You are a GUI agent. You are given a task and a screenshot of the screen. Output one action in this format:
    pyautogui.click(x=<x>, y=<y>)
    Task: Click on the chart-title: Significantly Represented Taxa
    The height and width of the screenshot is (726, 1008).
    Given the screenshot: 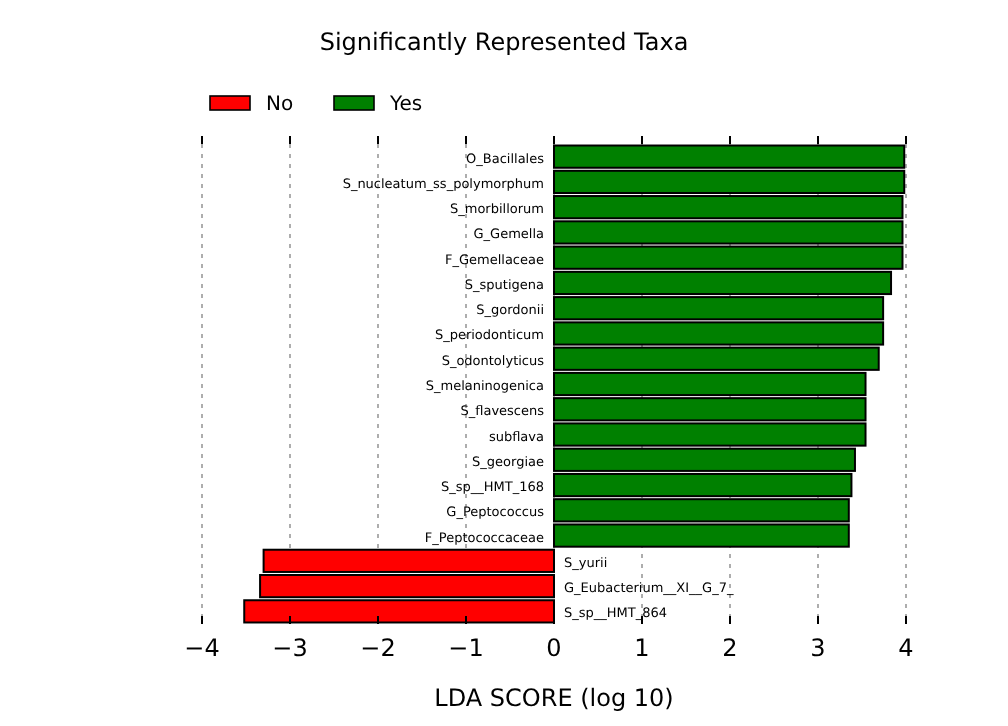 What is the action you would take?
    pyautogui.click(x=504, y=42)
    